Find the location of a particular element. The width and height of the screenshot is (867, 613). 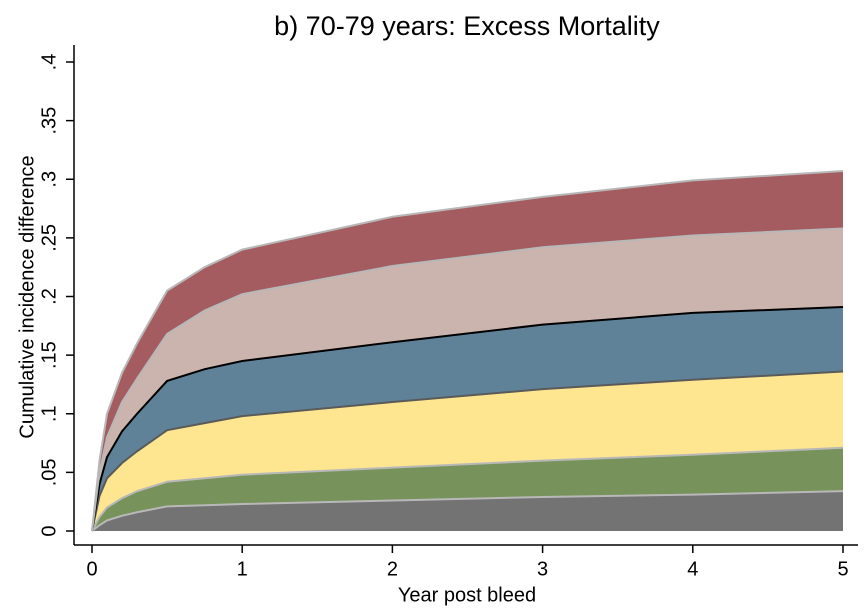

y-tick-label: .2 is located at coordinates (49, 296).